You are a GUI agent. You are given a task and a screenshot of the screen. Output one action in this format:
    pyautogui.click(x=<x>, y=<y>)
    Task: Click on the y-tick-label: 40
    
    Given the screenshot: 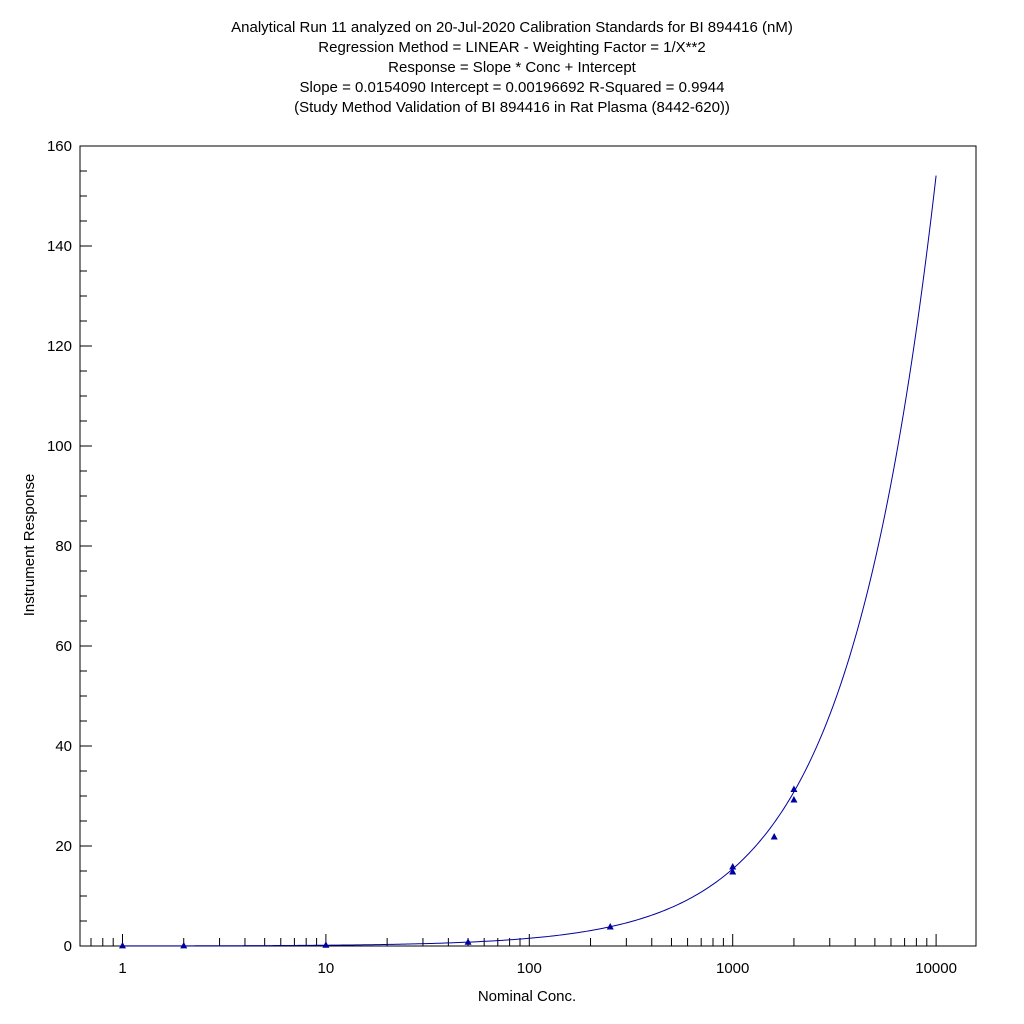 What is the action you would take?
    pyautogui.click(x=63, y=746)
    